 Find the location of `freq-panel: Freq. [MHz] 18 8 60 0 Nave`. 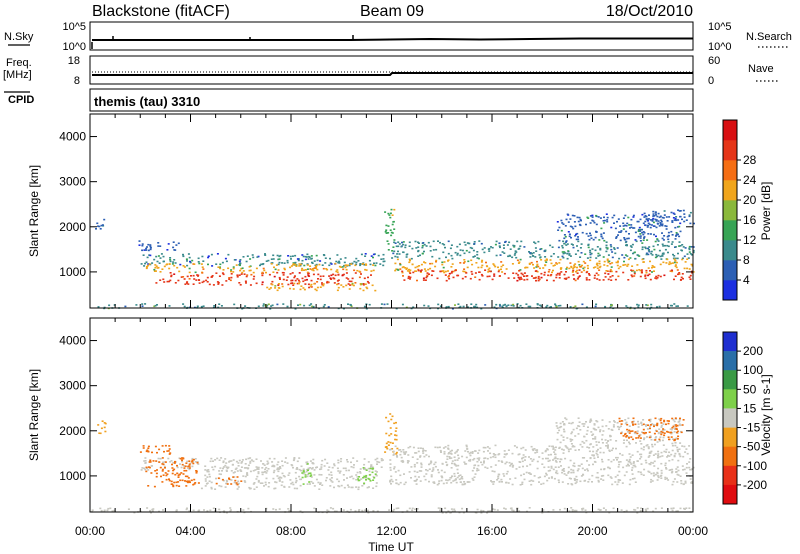

freq-panel: Freq. [MHz] 18 8 60 0 Nave is located at coordinates (391, 71).